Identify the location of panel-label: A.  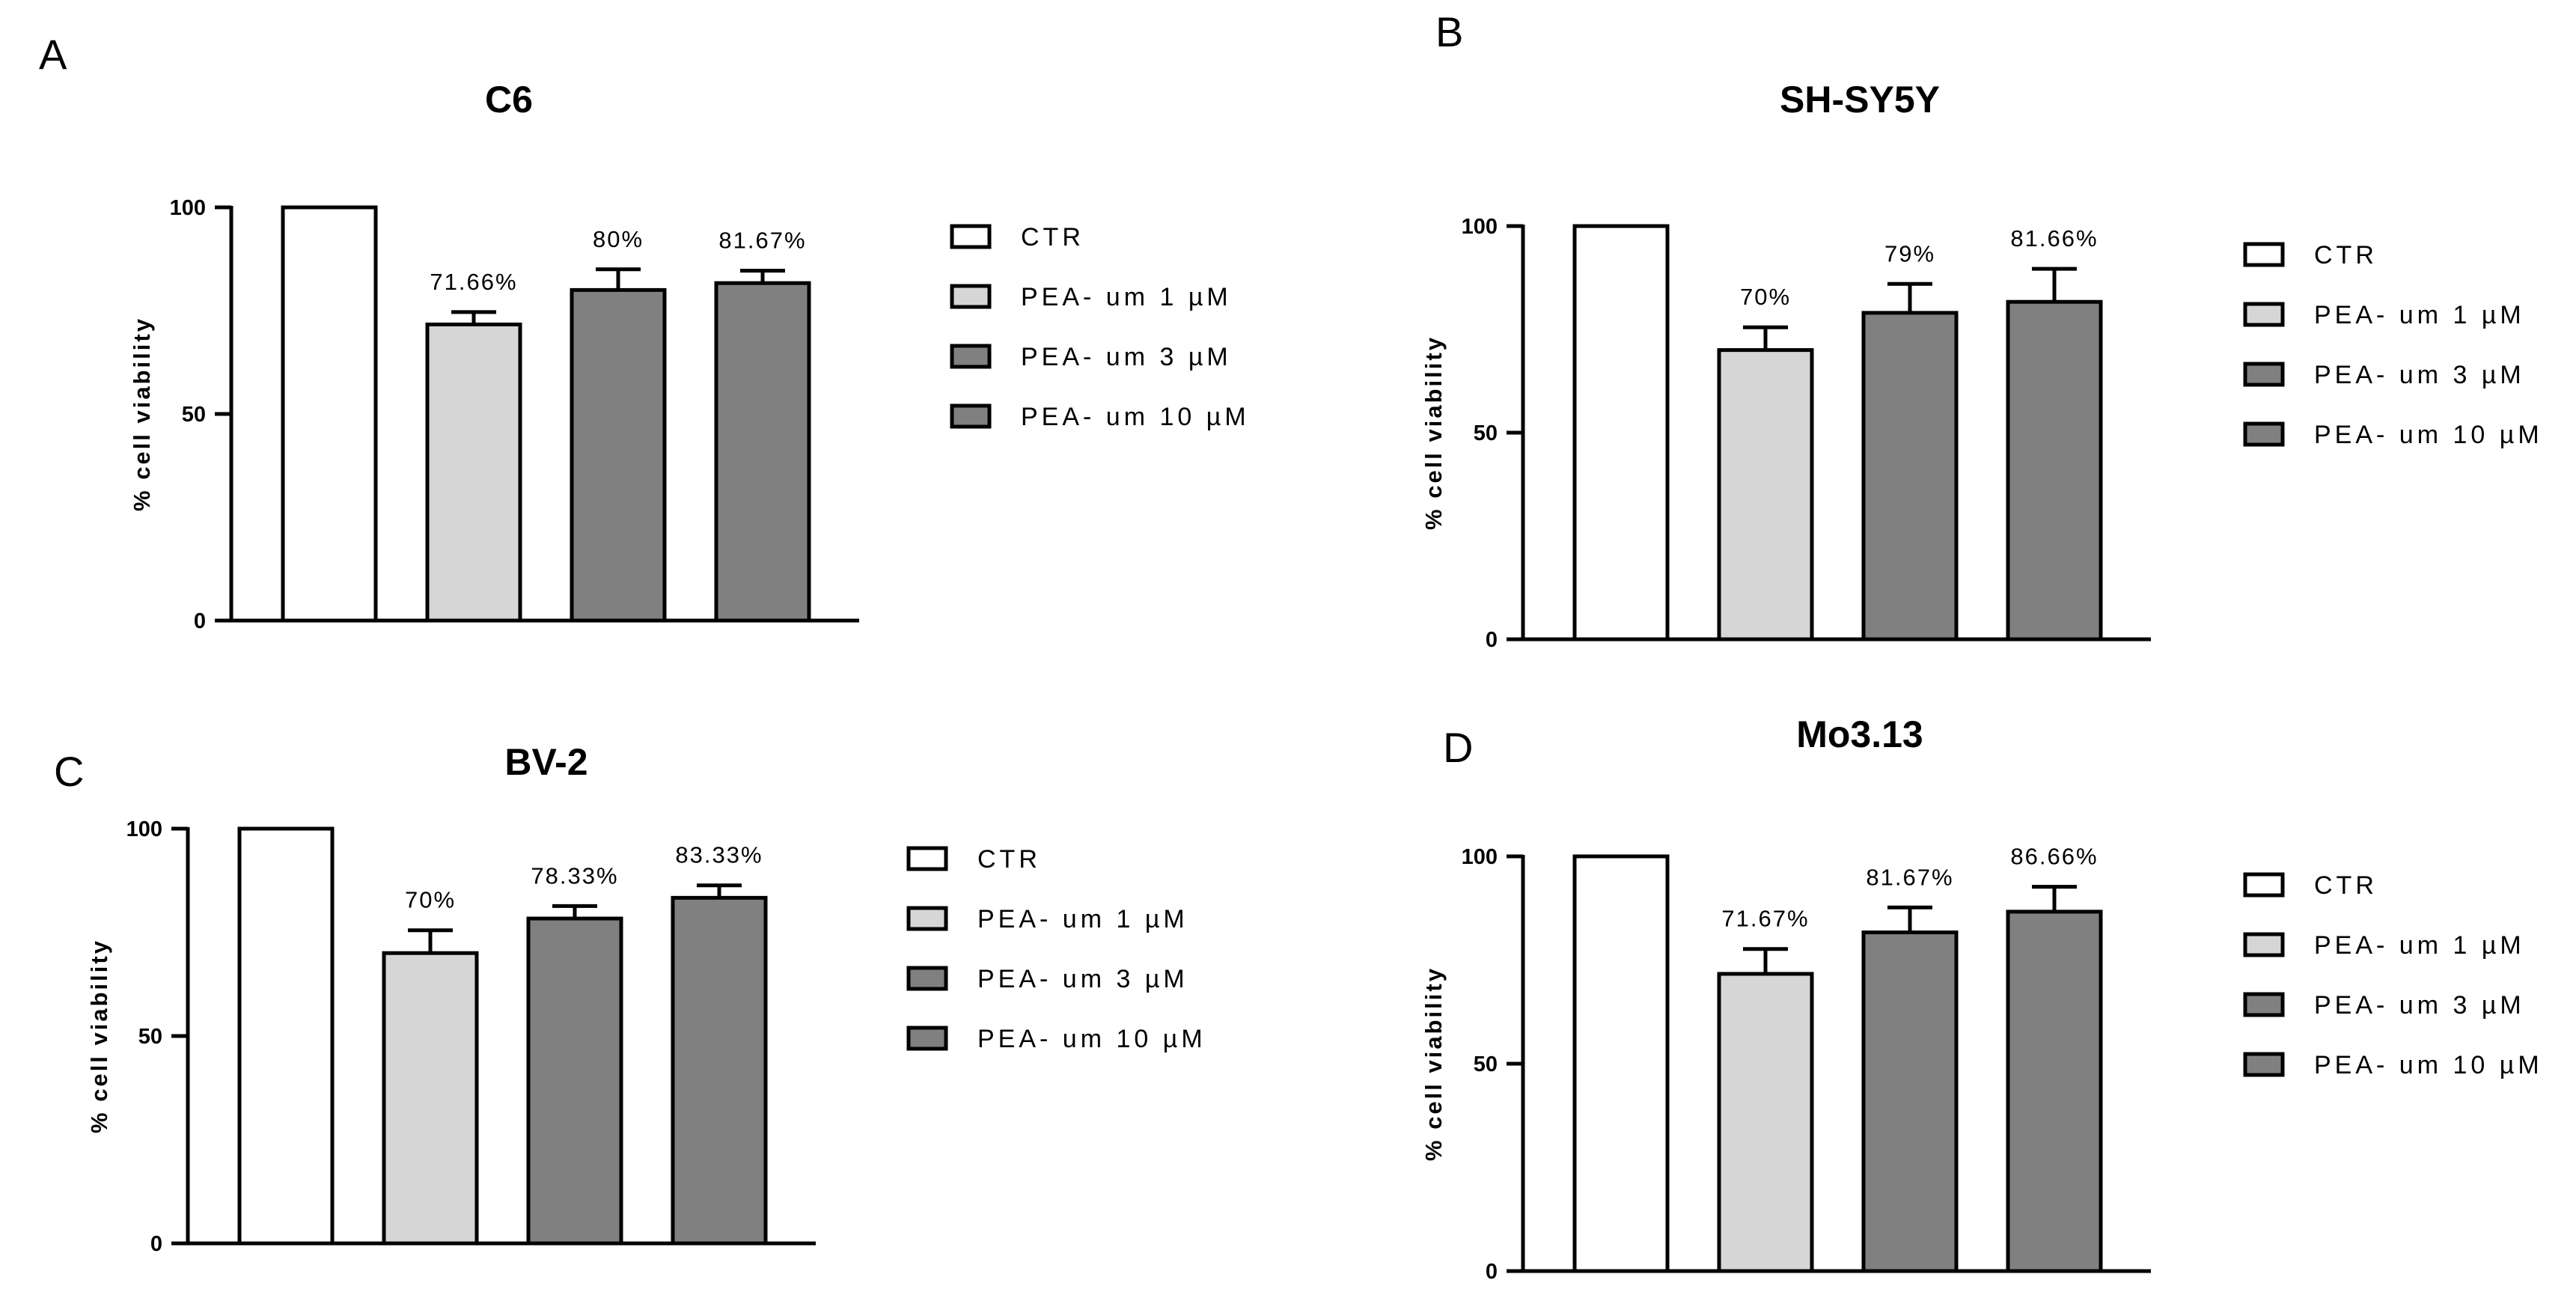
(53, 54).